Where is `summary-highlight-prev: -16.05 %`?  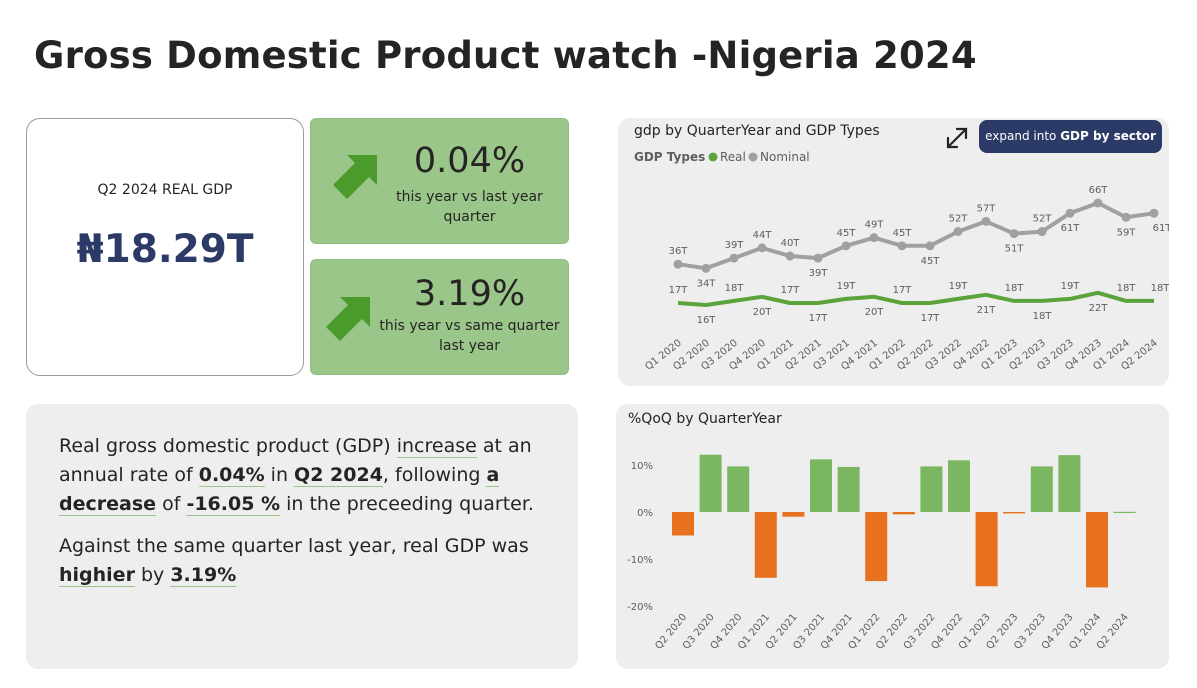 summary-highlight-prev: -16.05 % is located at coordinates (233, 504).